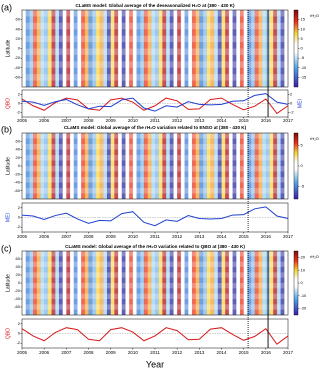 The image size is (320, 374). Describe the element at coordinates (19, 217) in the screenshot. I see `sub-y-tick-label: 0` at that location.